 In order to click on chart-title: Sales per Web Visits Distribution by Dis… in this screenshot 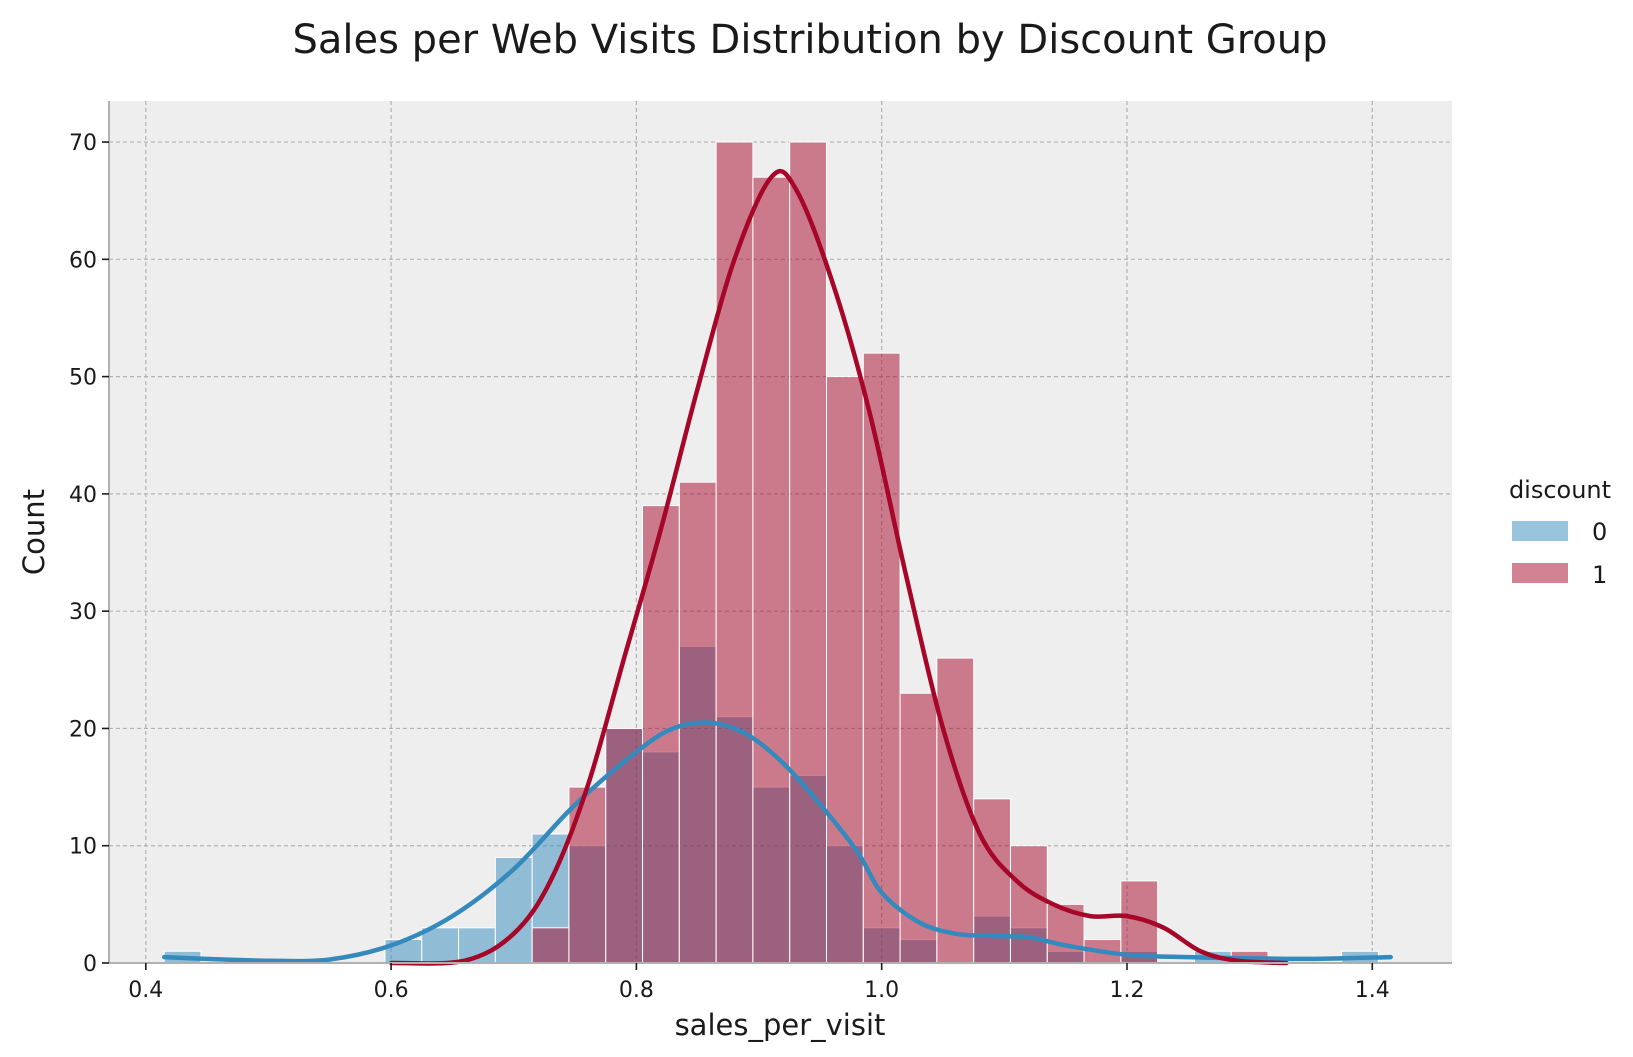, I will do `click(810, 40)`.